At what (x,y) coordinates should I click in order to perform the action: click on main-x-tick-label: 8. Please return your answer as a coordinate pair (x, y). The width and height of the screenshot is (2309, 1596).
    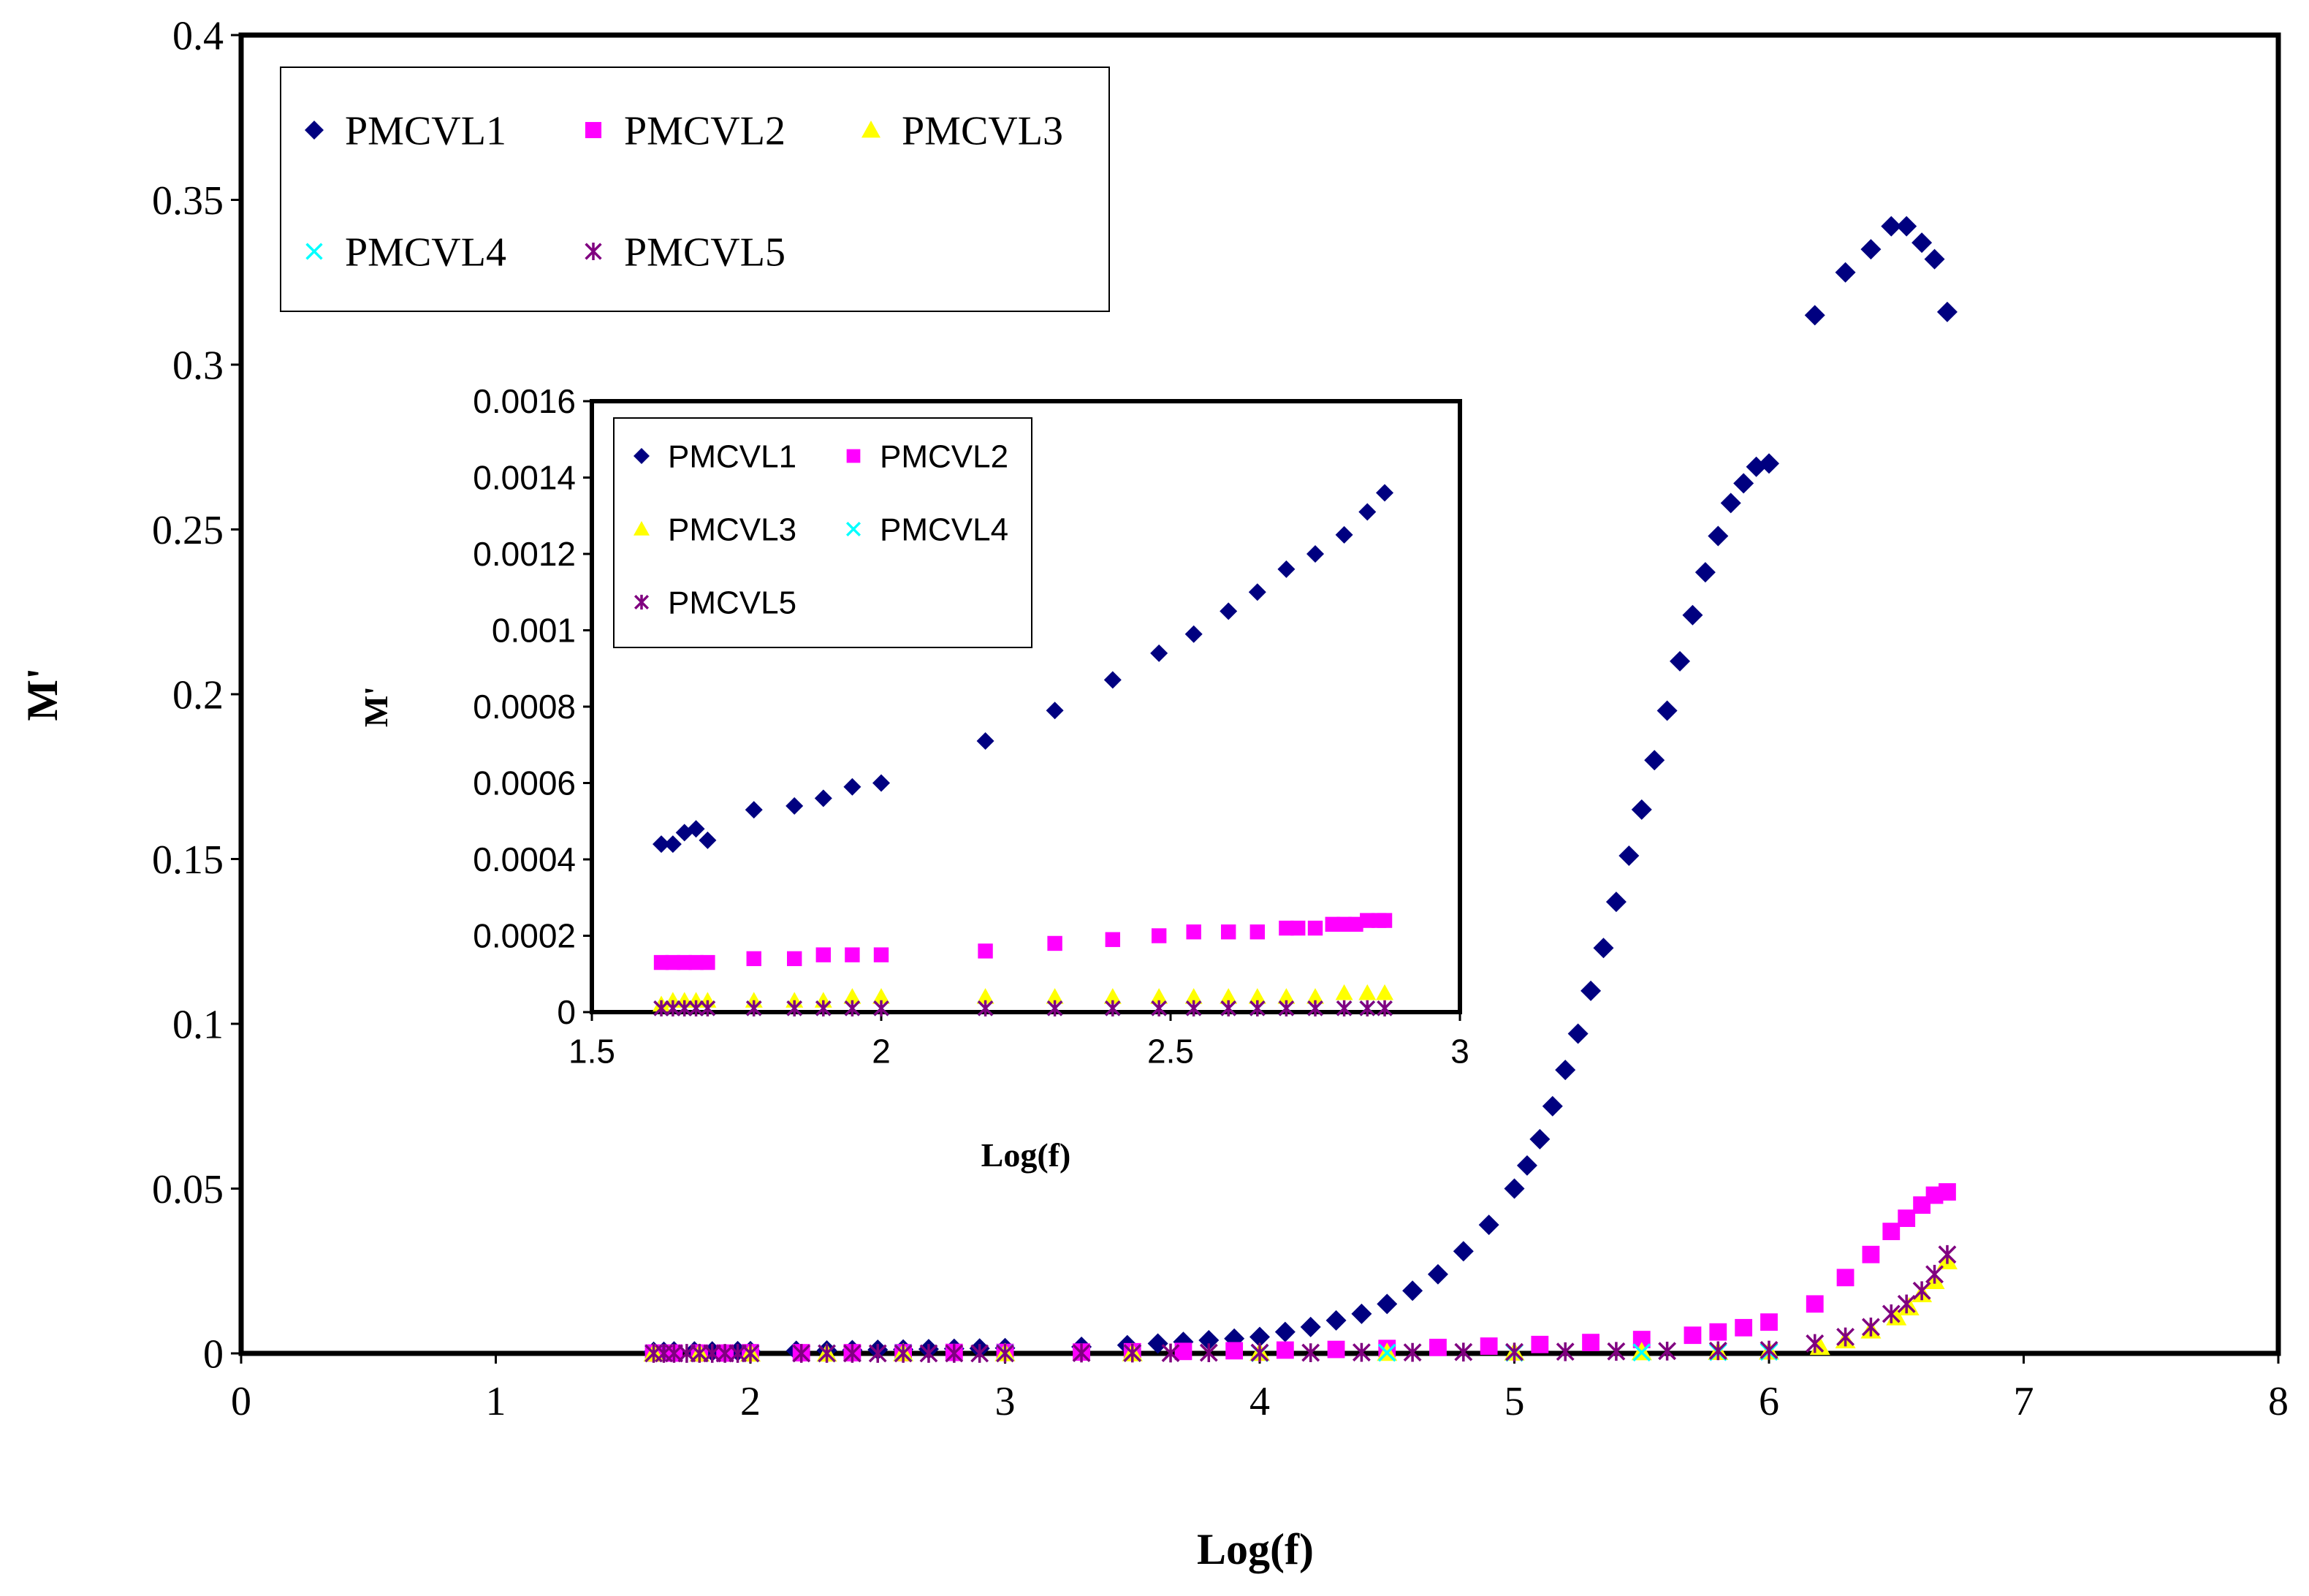
    Looking at the image, I should click on (2278, 1401).